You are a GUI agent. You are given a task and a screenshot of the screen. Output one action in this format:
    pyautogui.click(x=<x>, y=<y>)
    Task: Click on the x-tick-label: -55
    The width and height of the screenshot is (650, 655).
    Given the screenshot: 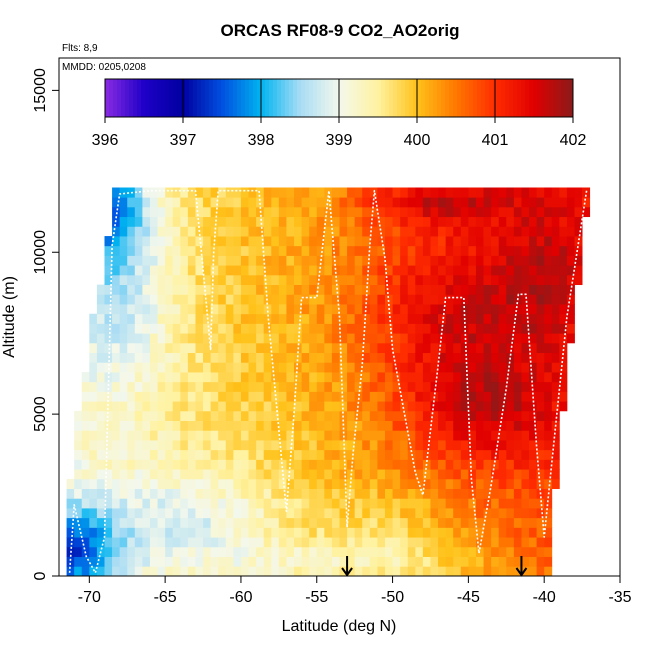 What is the action you would take?
    pyautogui.click(x=316, y=597)
    